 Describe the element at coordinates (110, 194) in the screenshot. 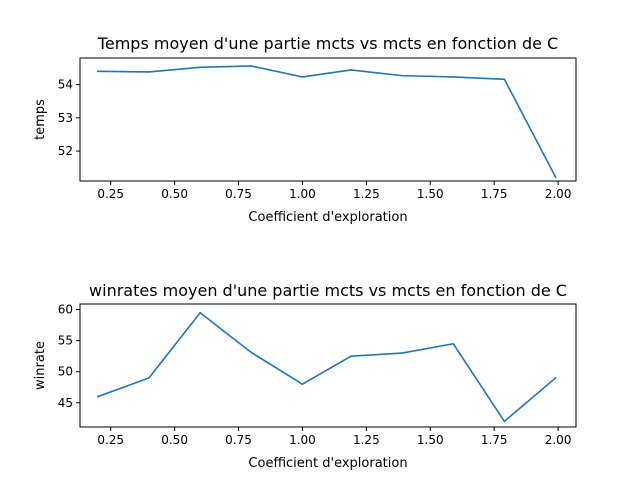

I see `chart-time-xtick-label: 0.25` at that location.